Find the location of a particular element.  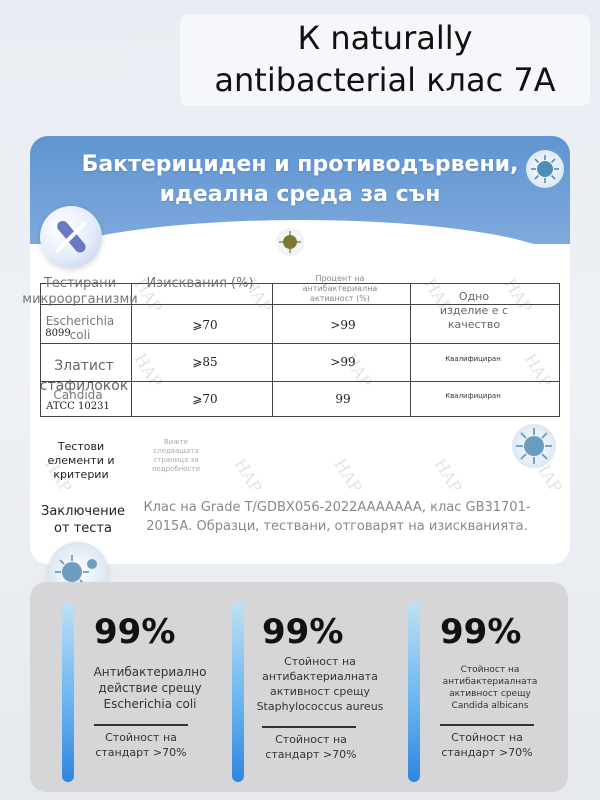

test-items-note: Вижте следващата страница за подробности is located at coordinates (176, 455).